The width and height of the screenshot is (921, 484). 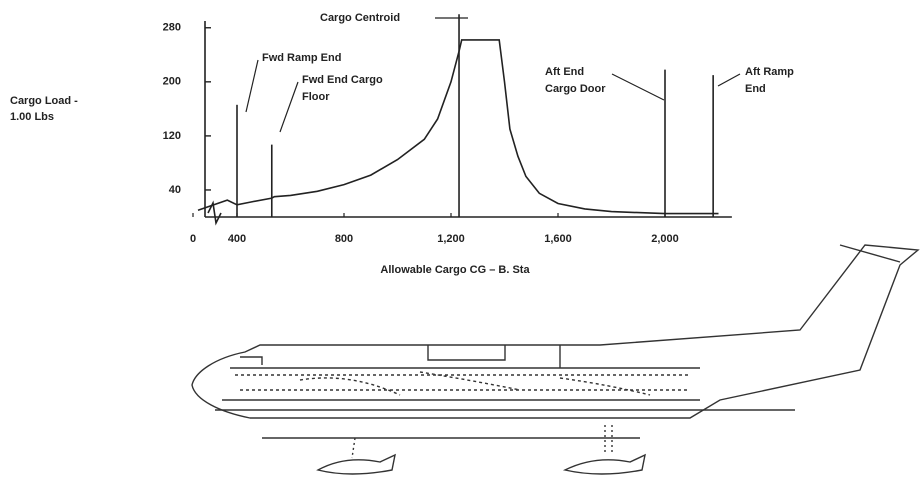 I want to click on x-tick-label: 400, so click(x=237, y=239).